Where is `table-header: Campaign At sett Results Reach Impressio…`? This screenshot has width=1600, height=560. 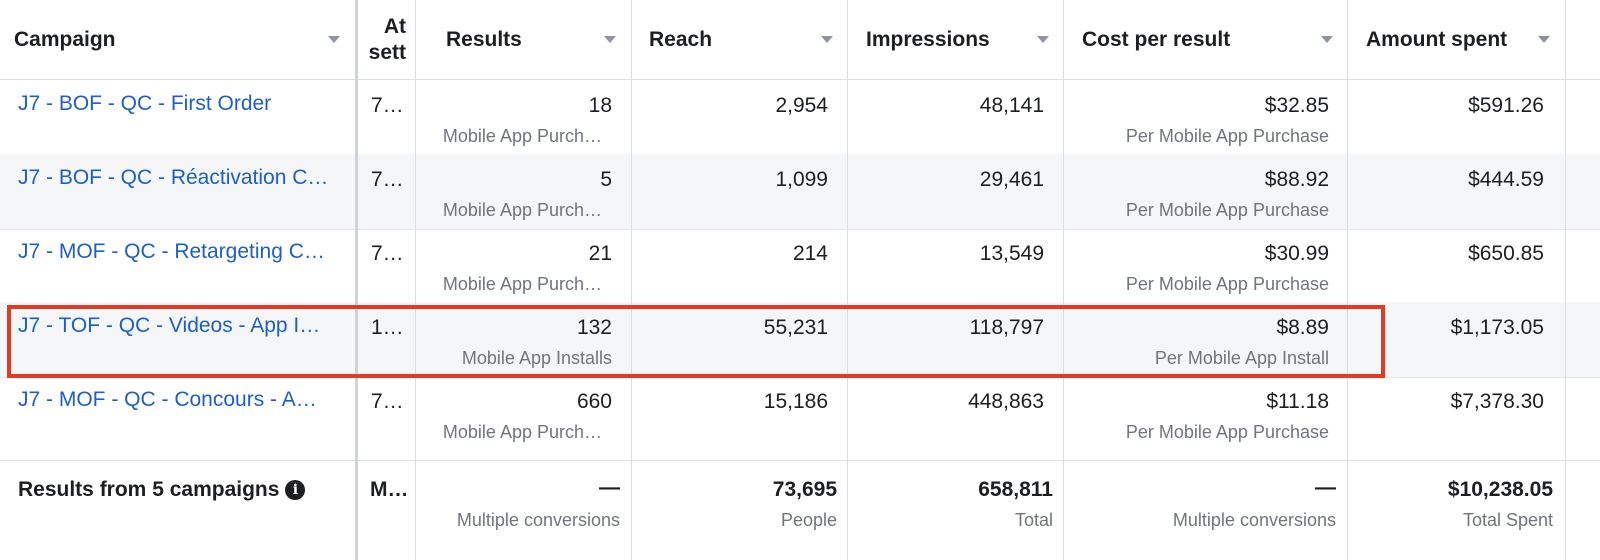 table-header: Campaign At sett Results Reach Impressio… is located at coordinates (800, 40).